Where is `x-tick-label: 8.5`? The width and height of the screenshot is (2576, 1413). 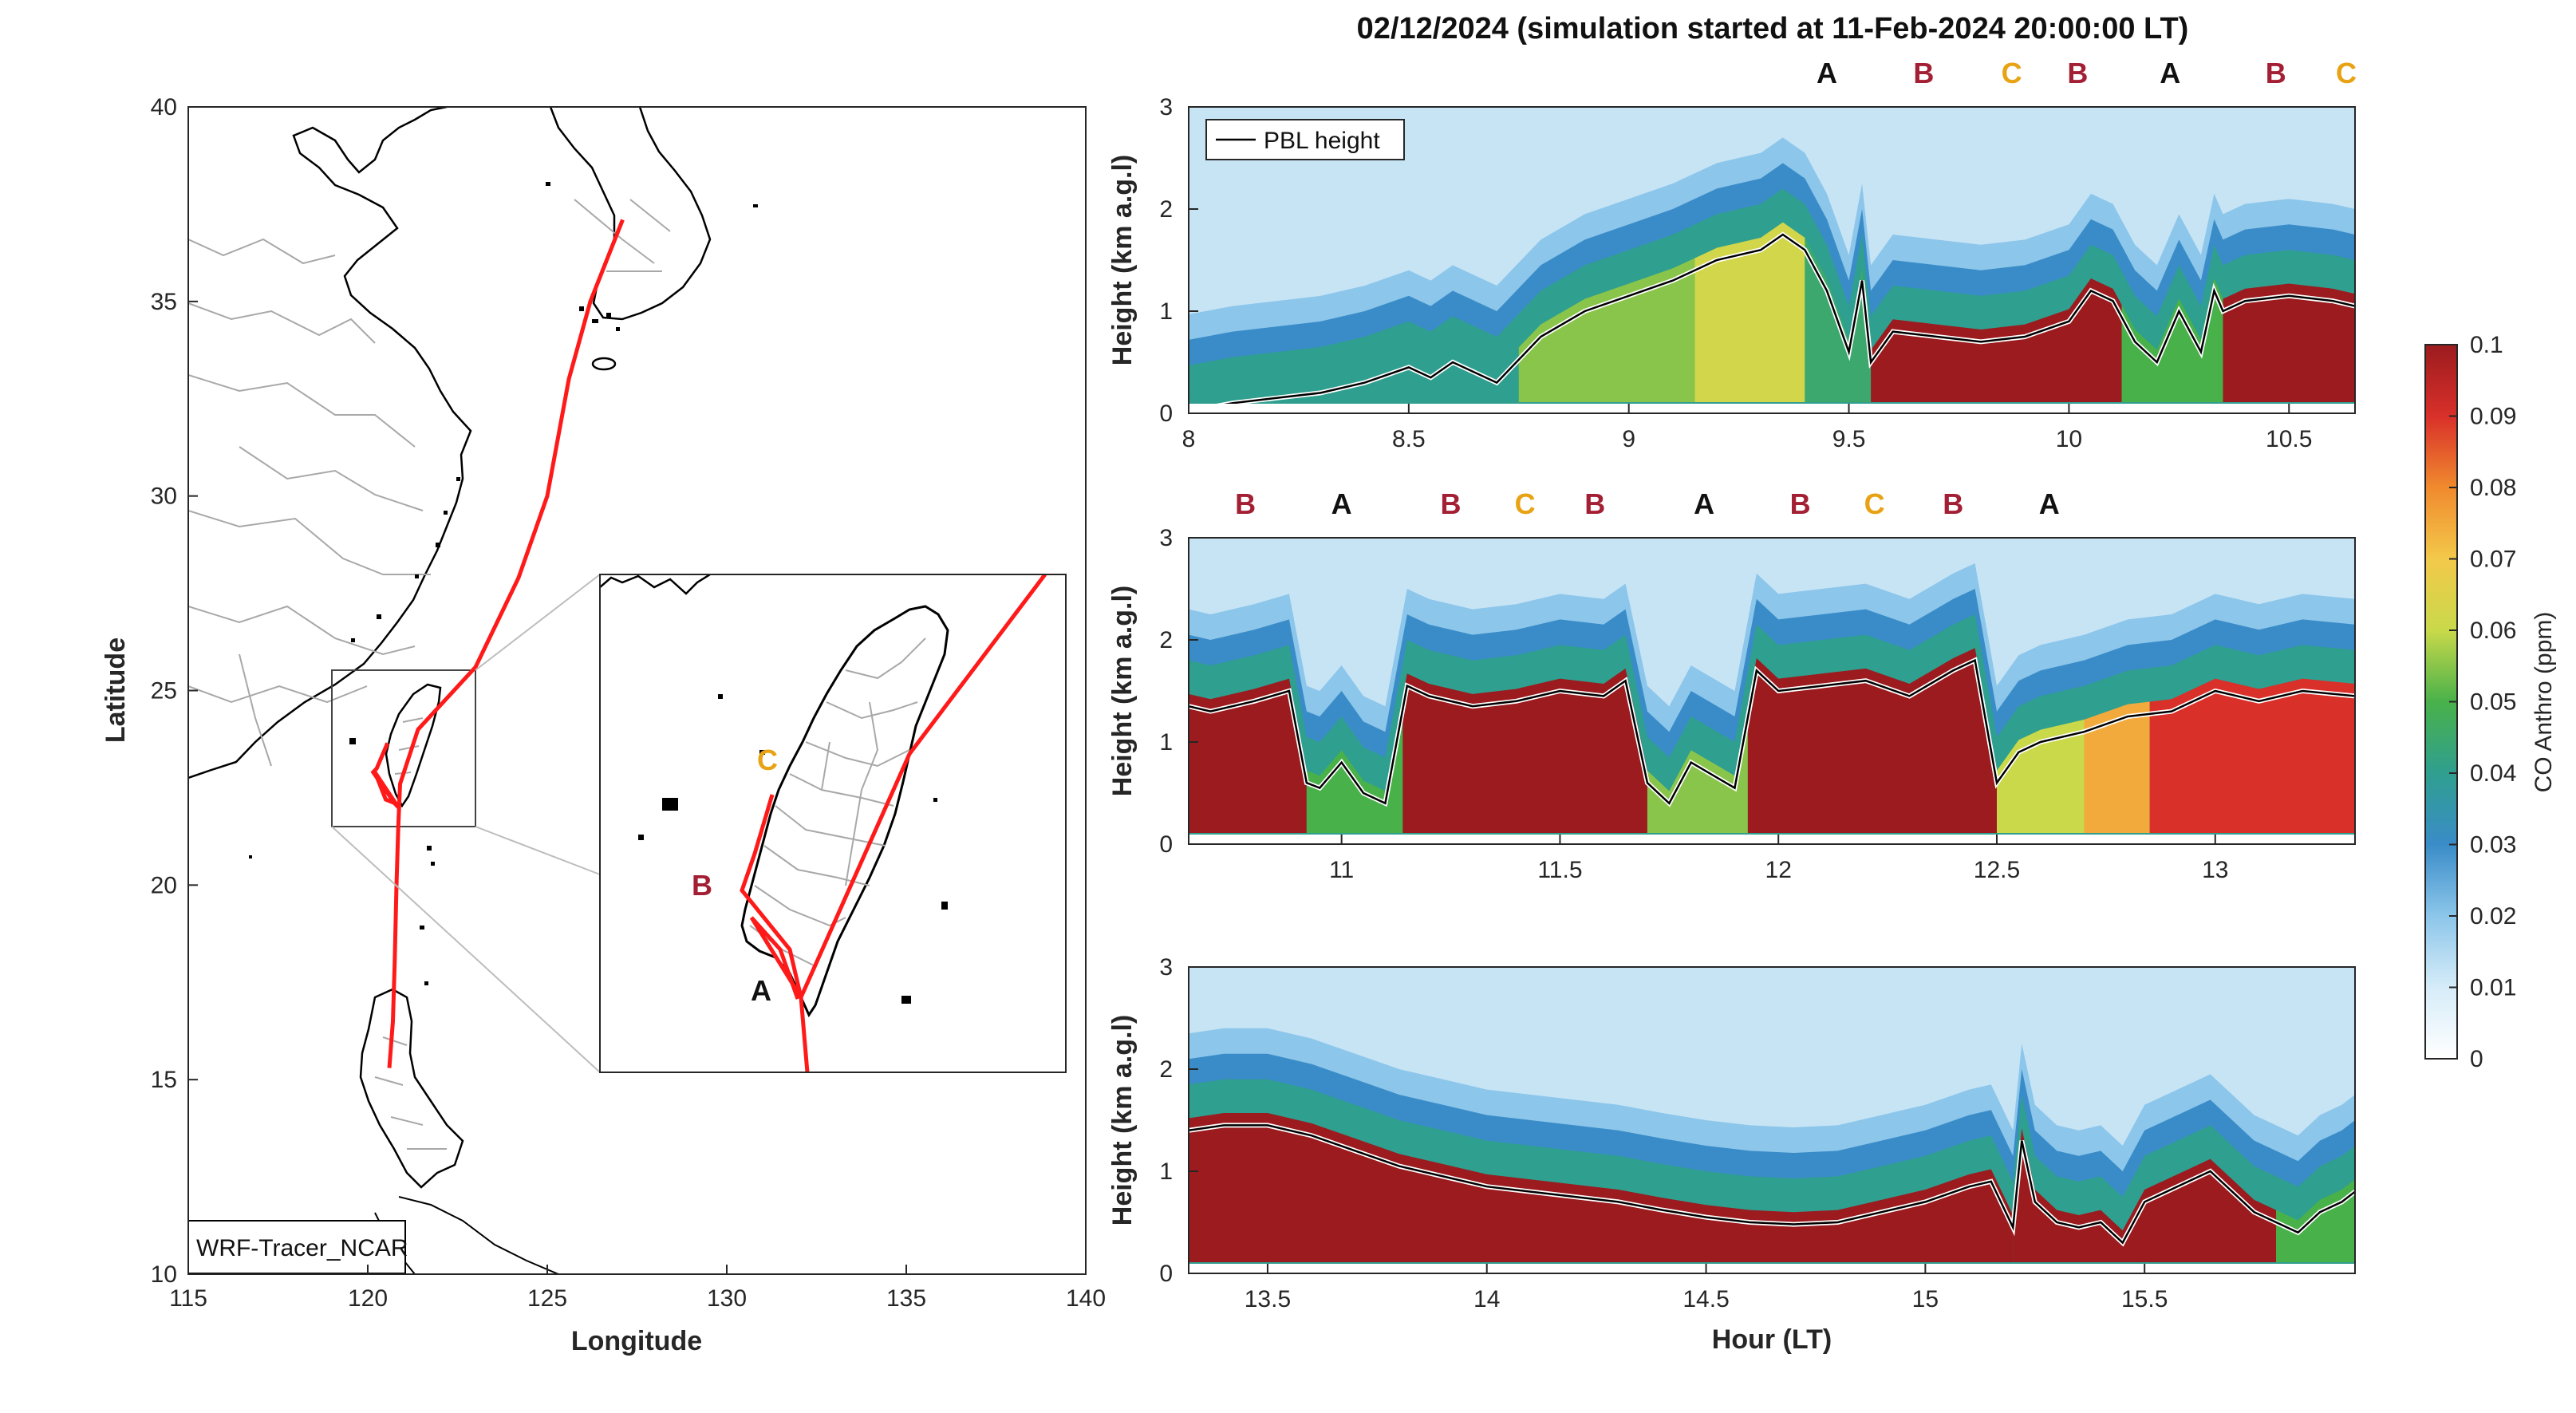 x-tick-label: 8.5 is located at coordinates (1409, 439).